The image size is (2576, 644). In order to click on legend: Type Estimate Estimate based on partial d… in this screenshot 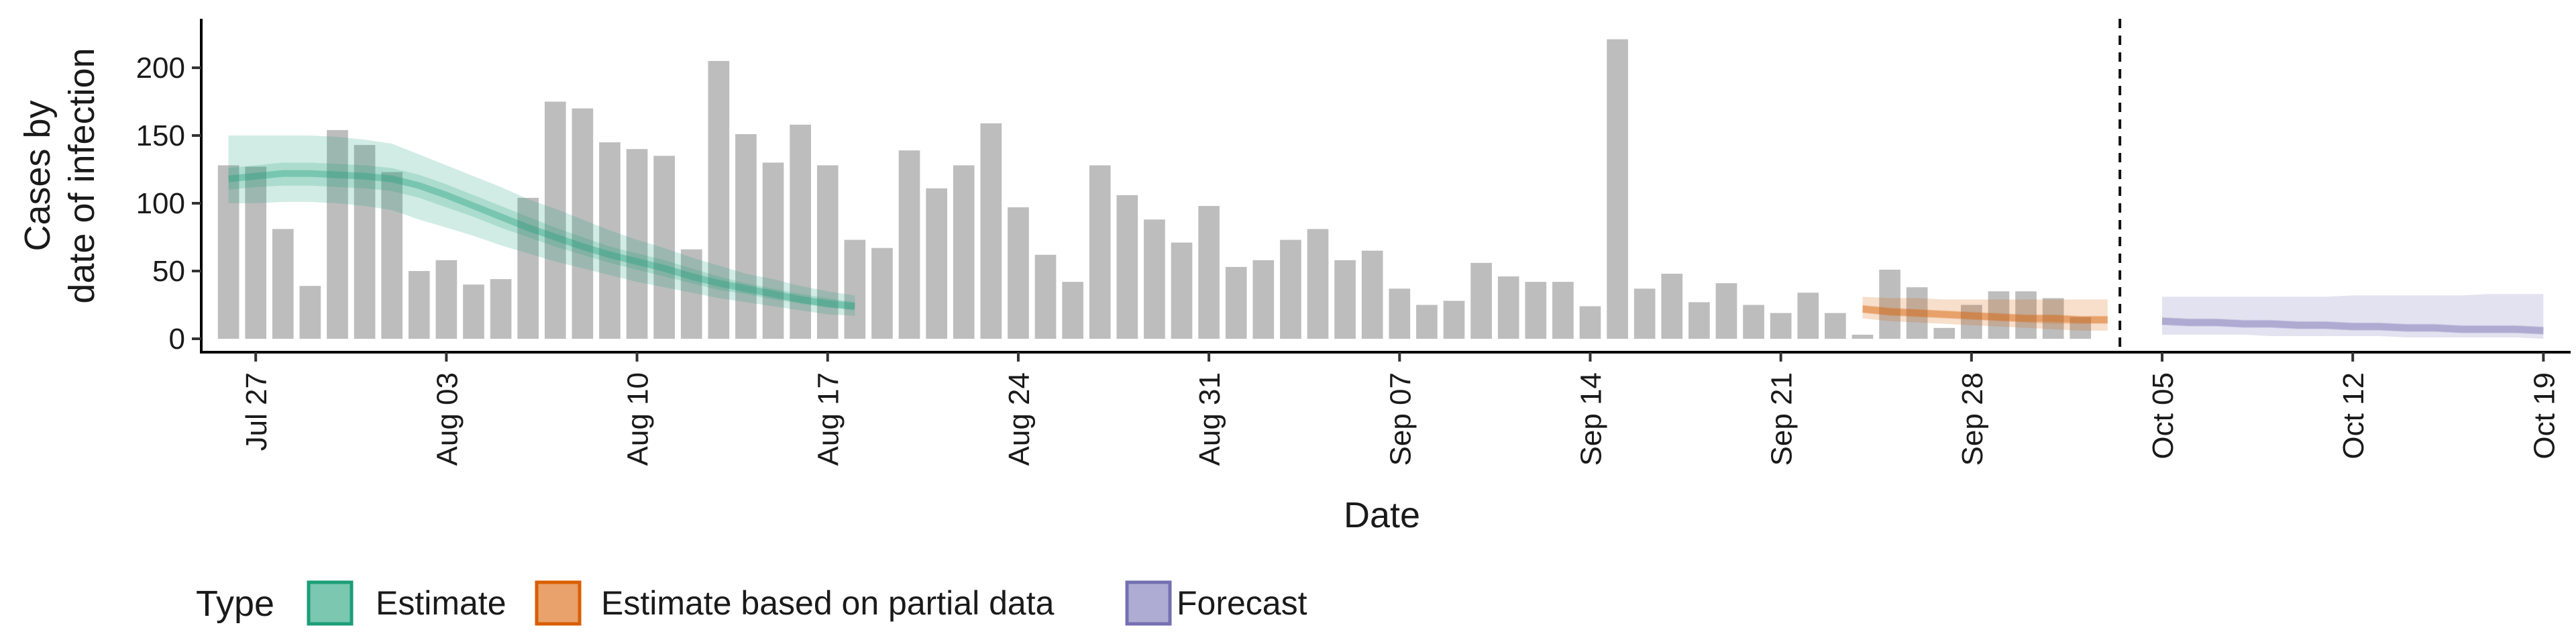, I will do `click(751, 603)`.